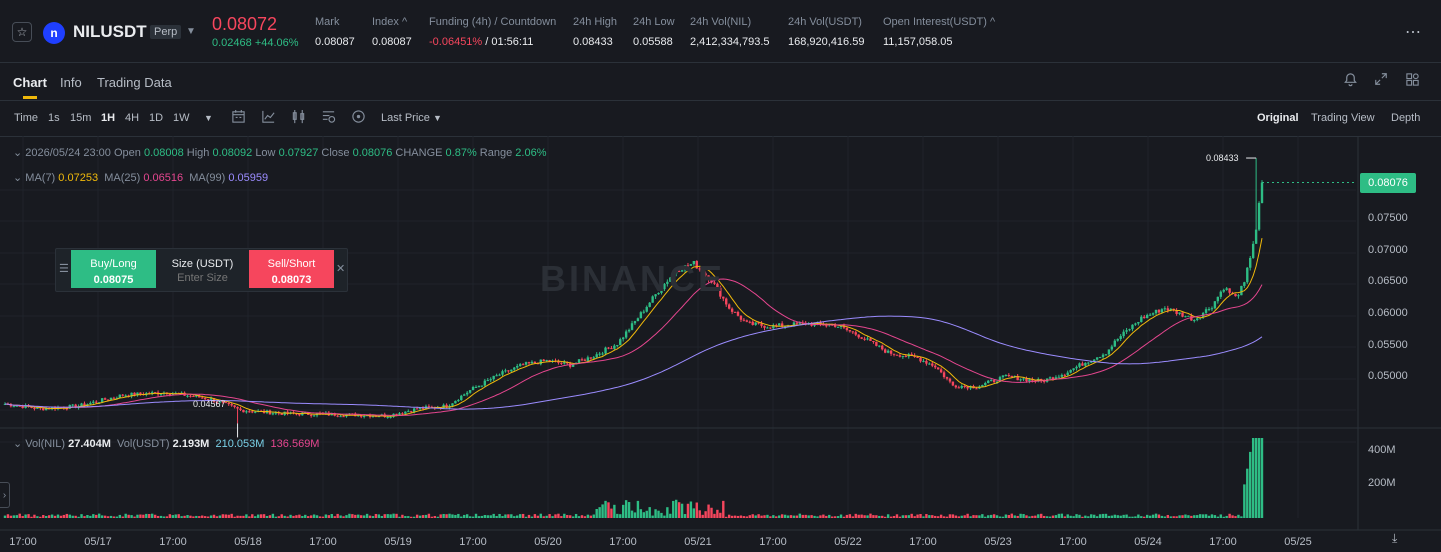  Describe the element at coordinates (298, 118) in the screenshot. I see `candlestick-type-icon` at that location.